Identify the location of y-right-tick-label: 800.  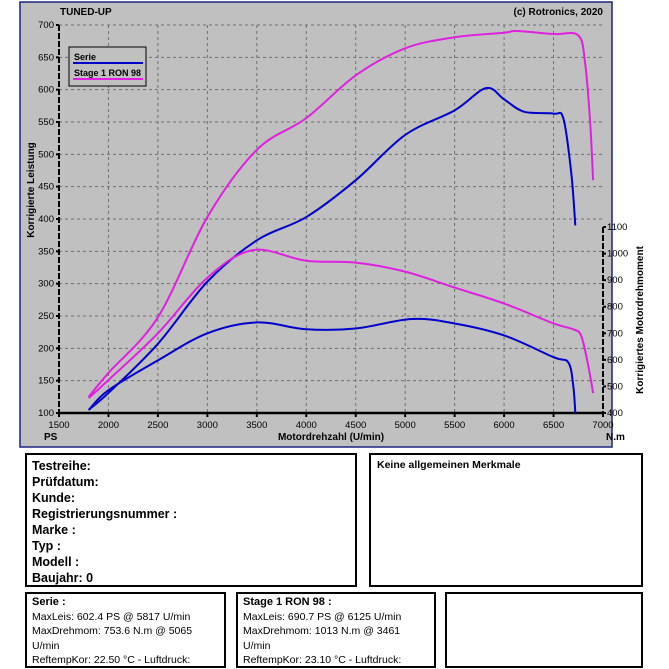
(615, 307).